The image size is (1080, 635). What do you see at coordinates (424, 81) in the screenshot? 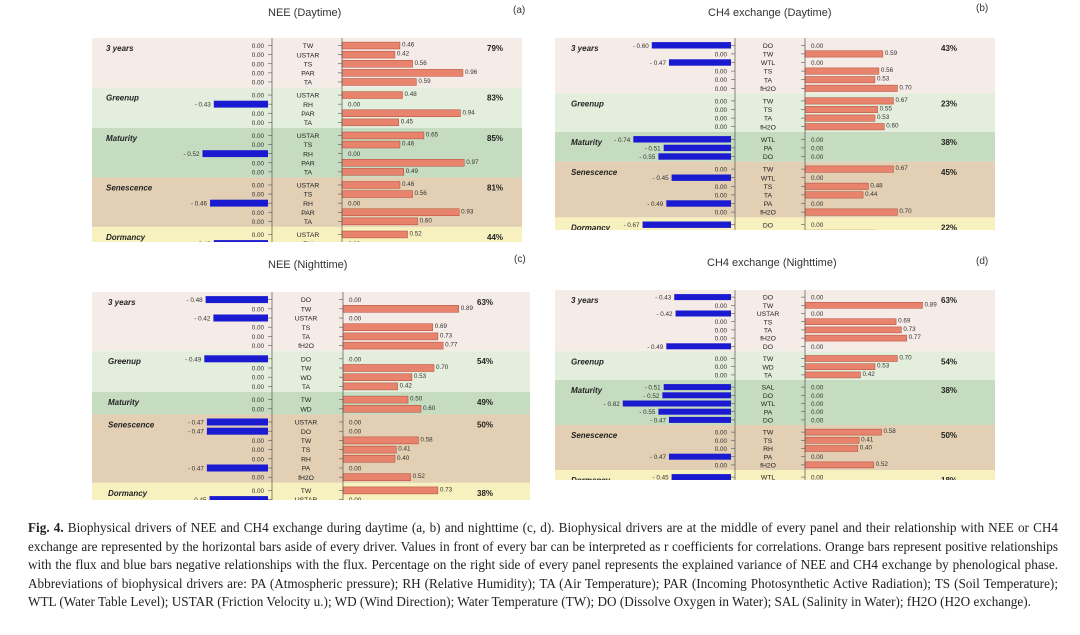
I see `bar-value-label: 0.59` at bounding box center [424, 81].